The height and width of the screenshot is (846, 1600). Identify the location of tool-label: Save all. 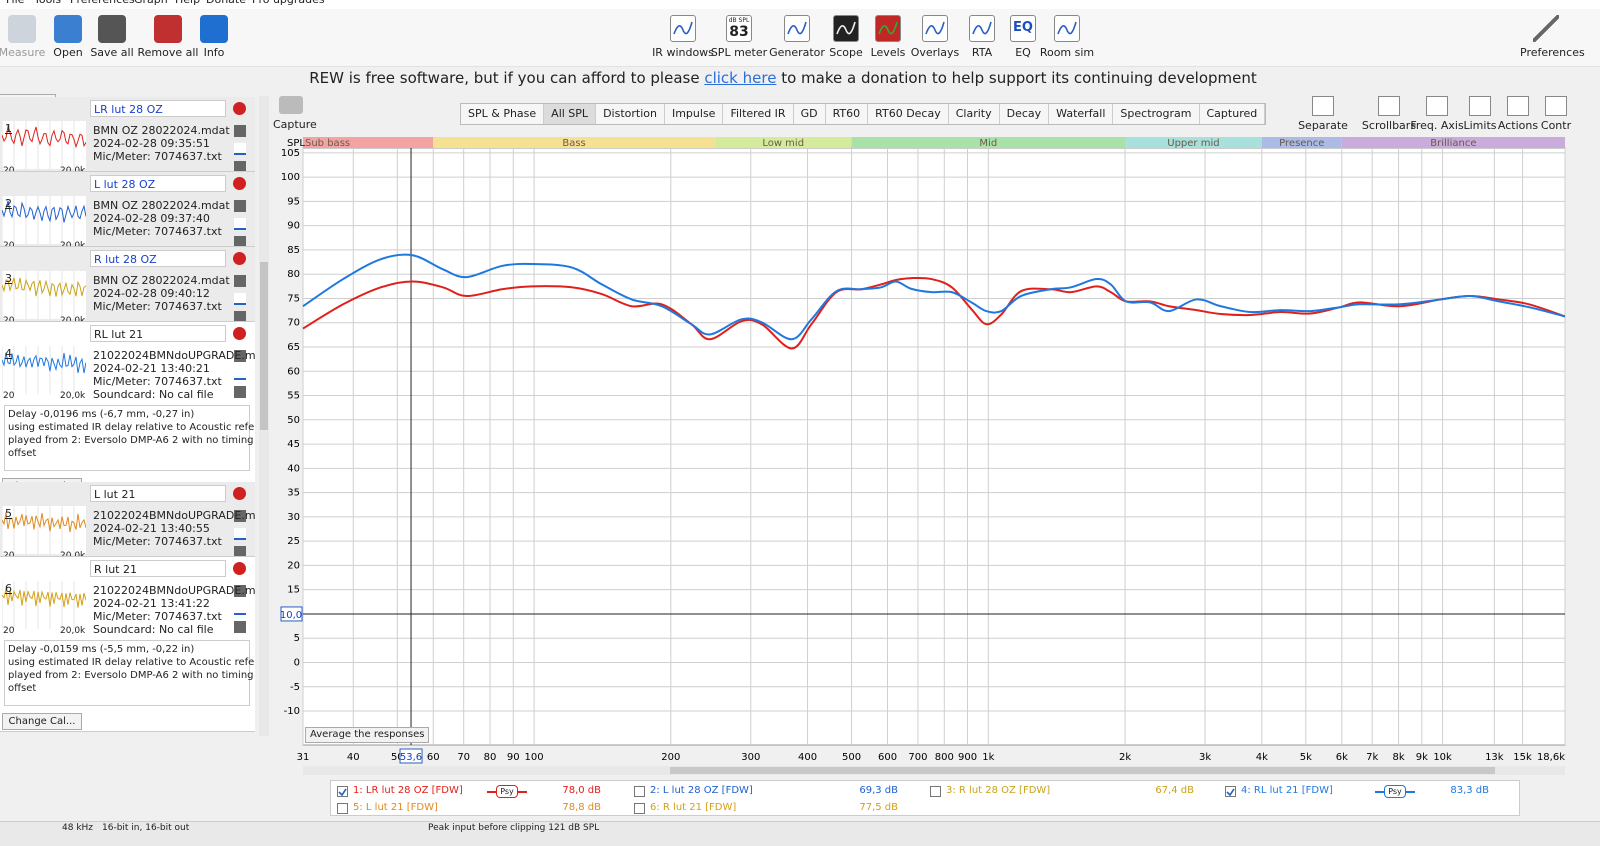
(112, 52).